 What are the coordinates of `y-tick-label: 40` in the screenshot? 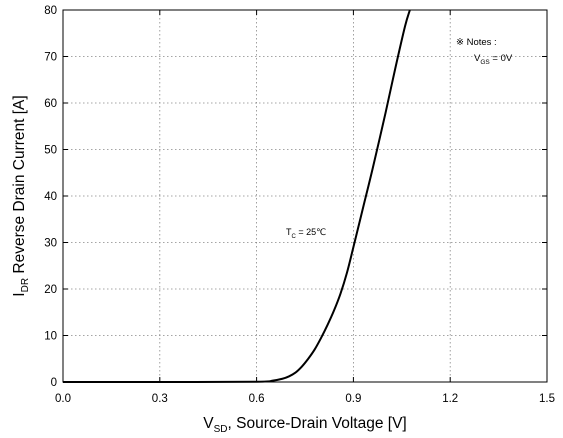 It's located at (50, 197).